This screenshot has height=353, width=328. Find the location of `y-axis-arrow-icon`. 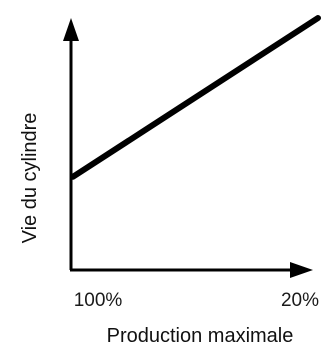

y-axis-arrow-icon is located at coordinates (71, 29).